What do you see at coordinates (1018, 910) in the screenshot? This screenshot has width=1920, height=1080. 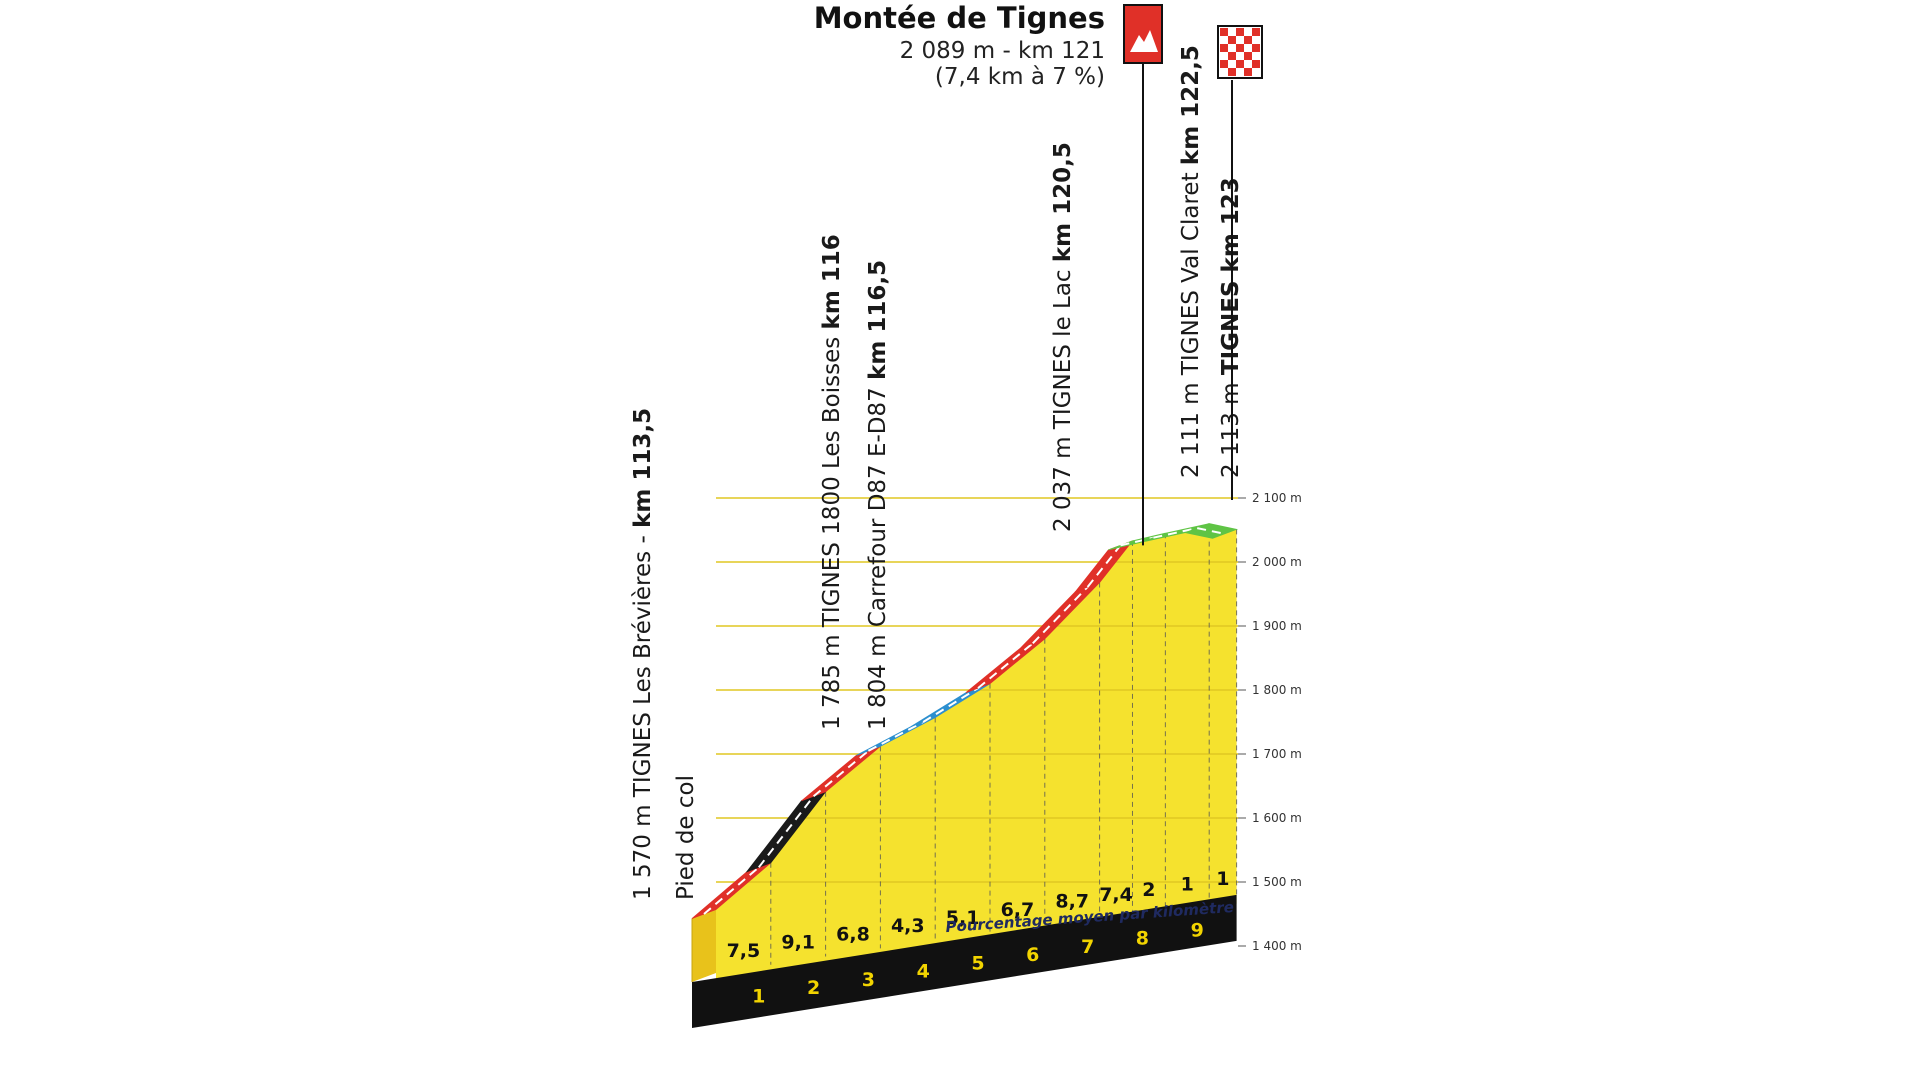 I see `segment-gradient-label: 6,7` at bounding box center [1018, 910].